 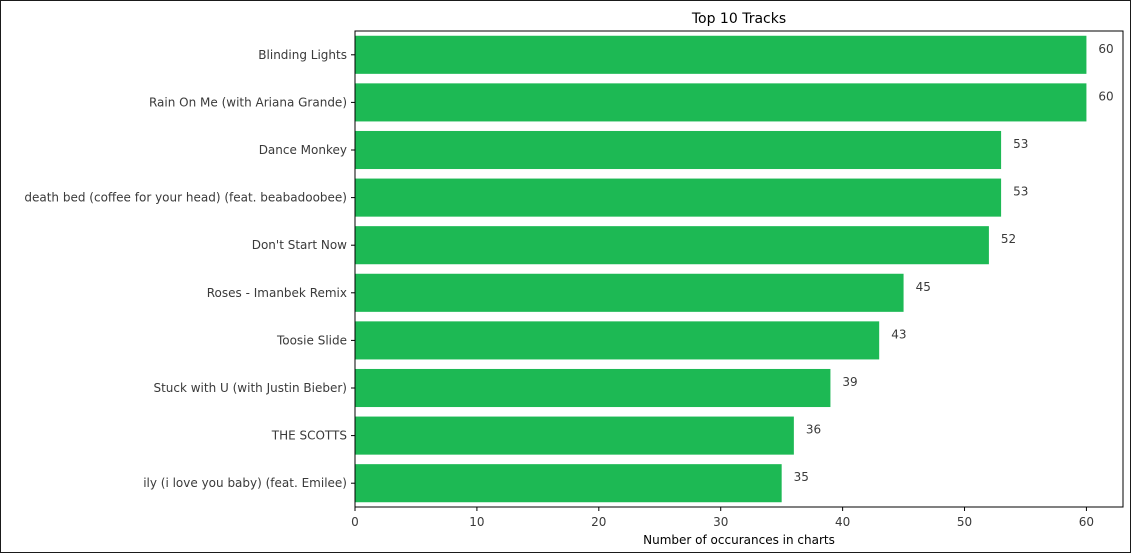 I want to click on y-tick-label: Dance Monkey, so click(x=303, y=150).